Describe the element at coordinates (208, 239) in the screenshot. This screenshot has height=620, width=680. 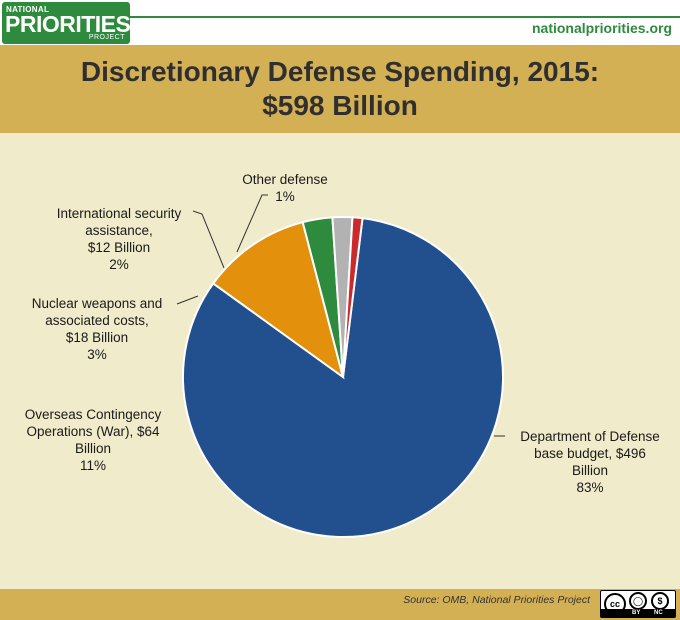
I see `leader-line-intl` at that location.